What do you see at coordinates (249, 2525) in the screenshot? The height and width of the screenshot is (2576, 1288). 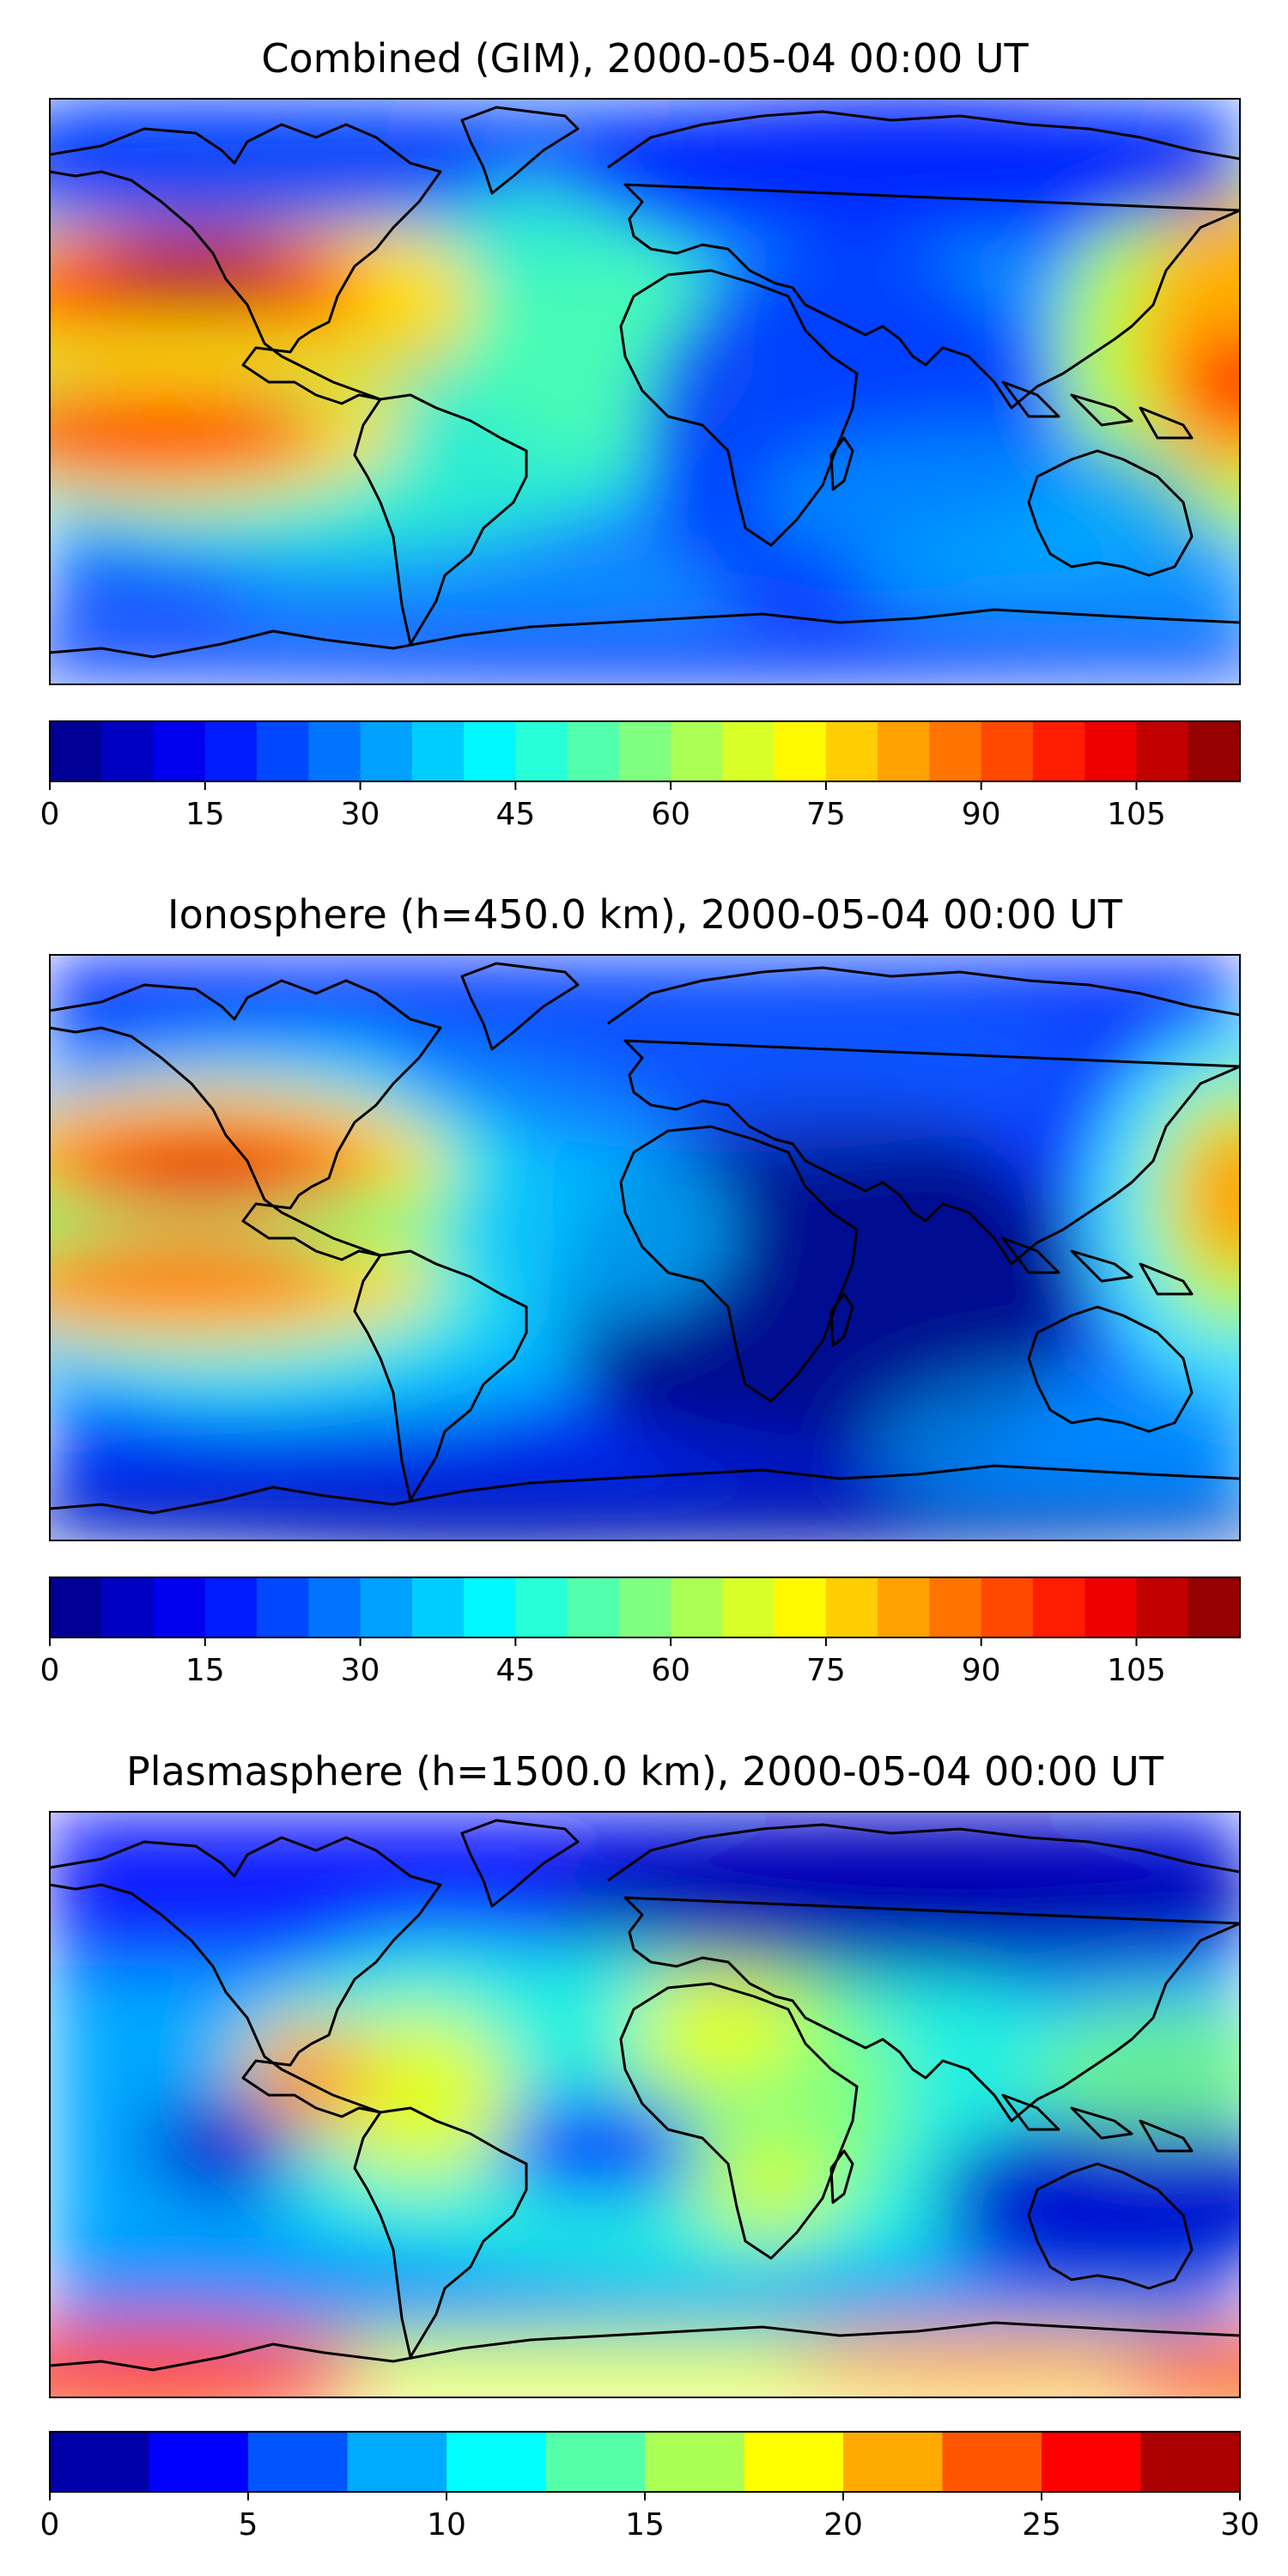 I see `colorbar-tick-label: 5` at bounding box center [249, 2525].